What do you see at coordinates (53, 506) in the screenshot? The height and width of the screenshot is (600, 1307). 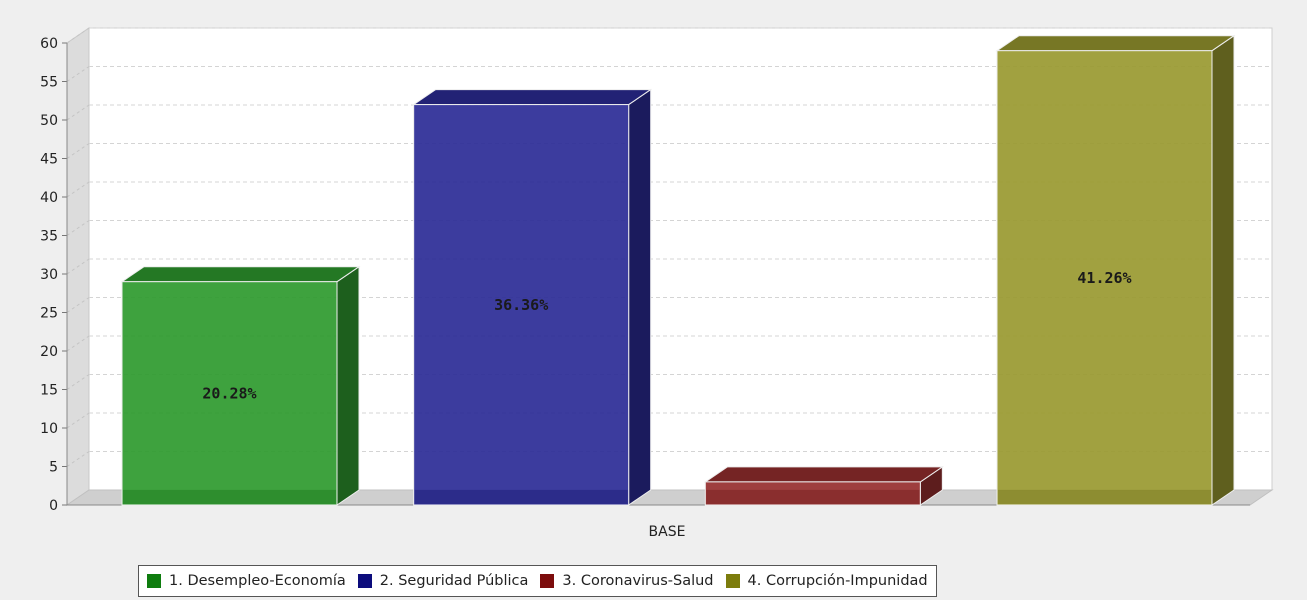 I see `y-tick-label-0: 0` at bounding box center [53, 506].